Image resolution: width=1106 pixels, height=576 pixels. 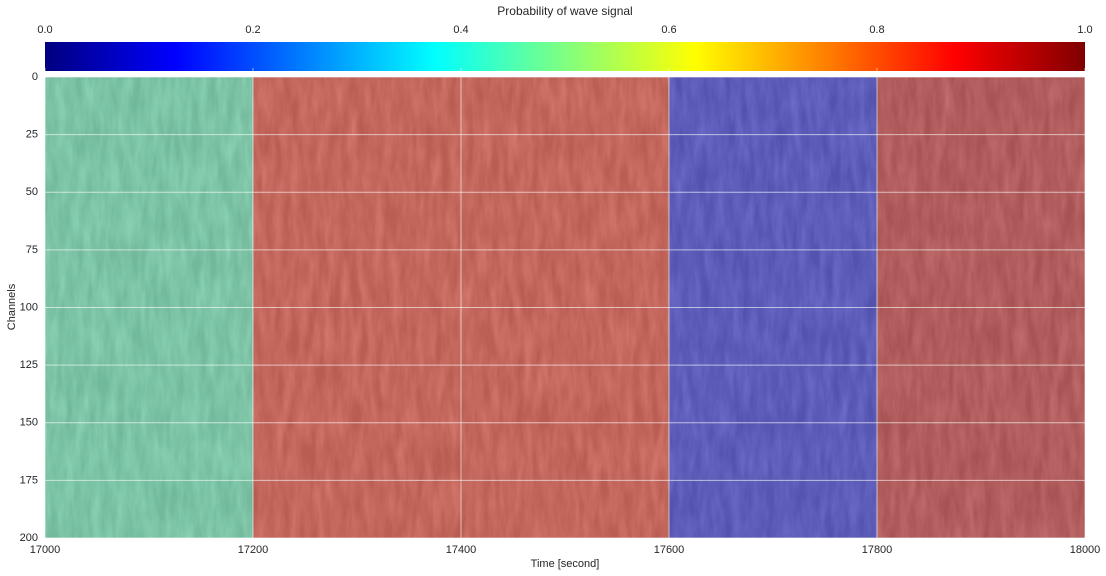 What do you see at coordinates (1084, 30) in the screenshot?
I see `colorbar-tick-label: 1.0` at bounding box center [1084, 30].